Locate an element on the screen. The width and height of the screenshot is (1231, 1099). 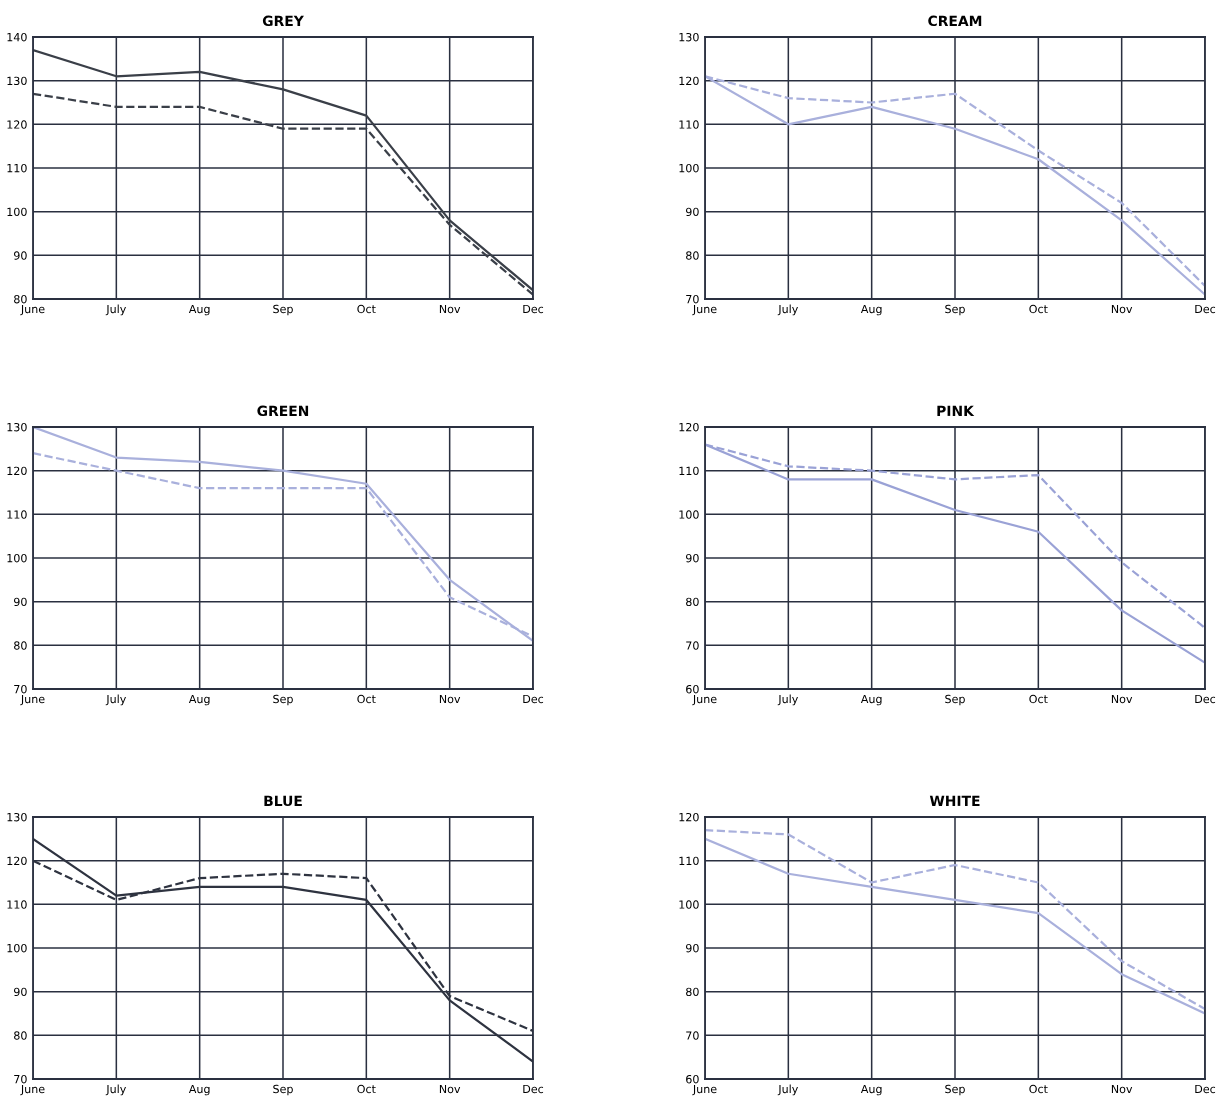
chart-title: WHITE is located at coordinates (954, 800).